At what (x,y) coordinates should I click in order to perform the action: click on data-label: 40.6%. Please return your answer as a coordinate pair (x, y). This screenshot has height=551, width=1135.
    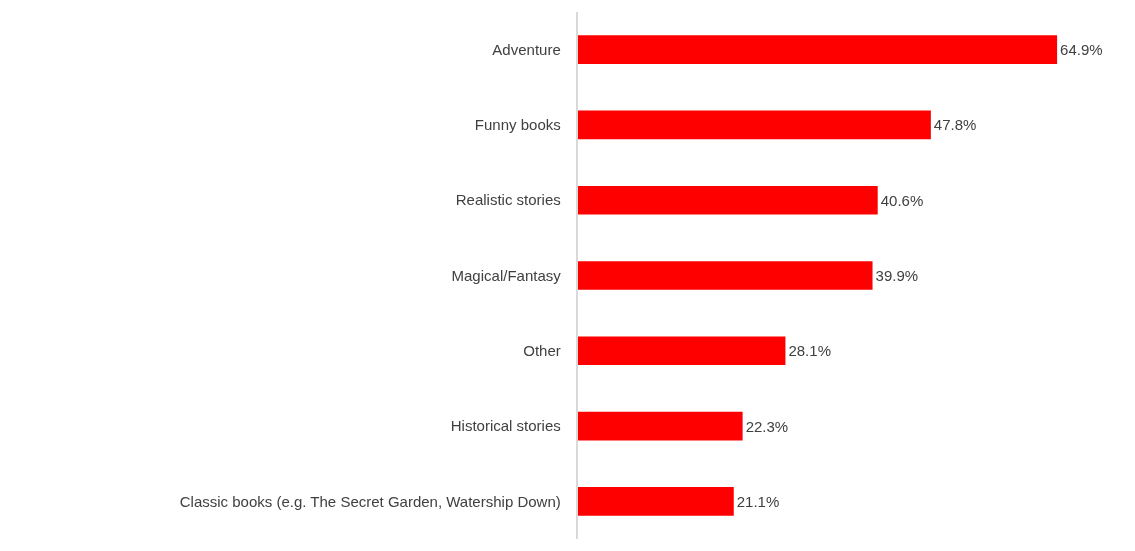
    Looking at the image, I should click on (902, 200).